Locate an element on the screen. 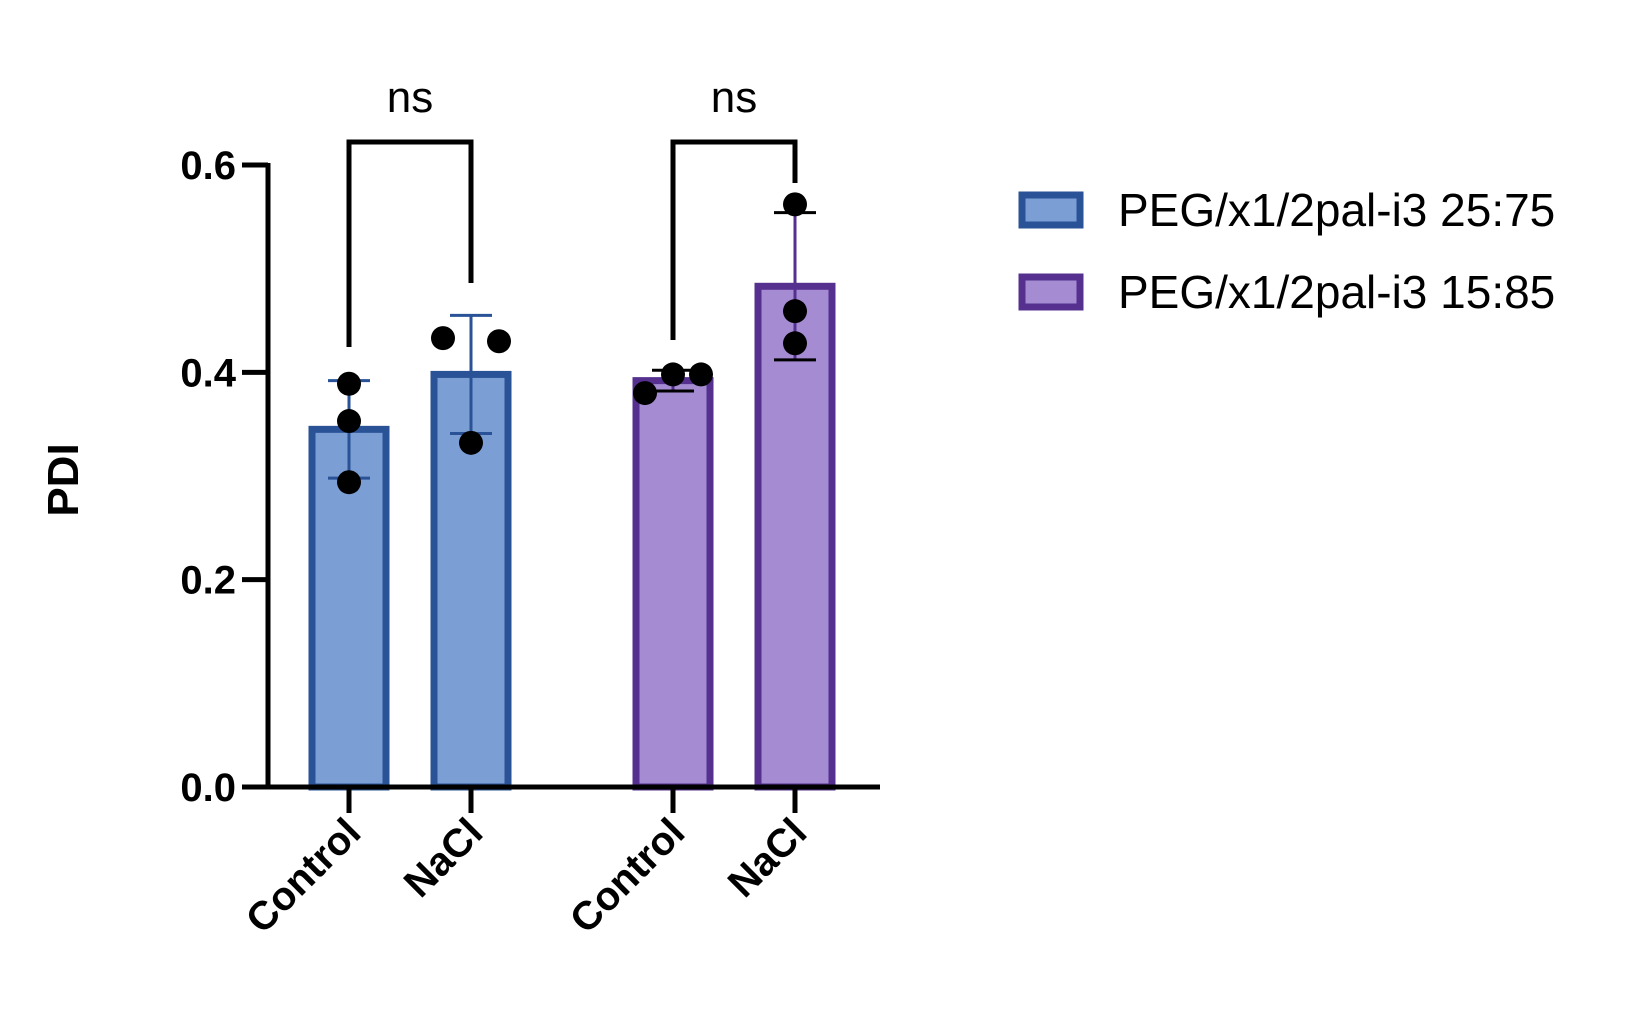  y-tick-label: 0.0 is located at coordinates (208, 788).